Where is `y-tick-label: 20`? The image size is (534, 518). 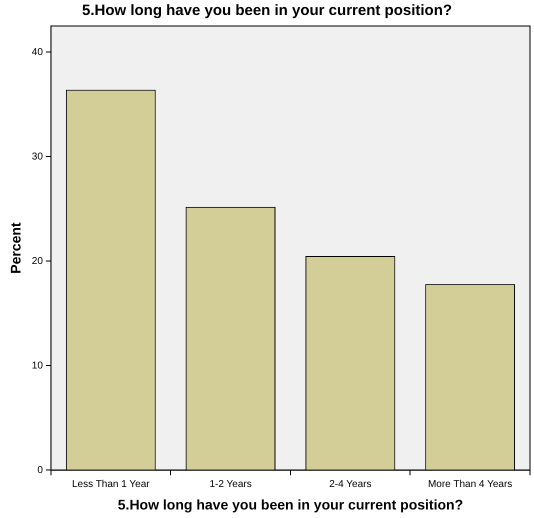 y-tick-label: 20 is located at coordinates (38, 261).